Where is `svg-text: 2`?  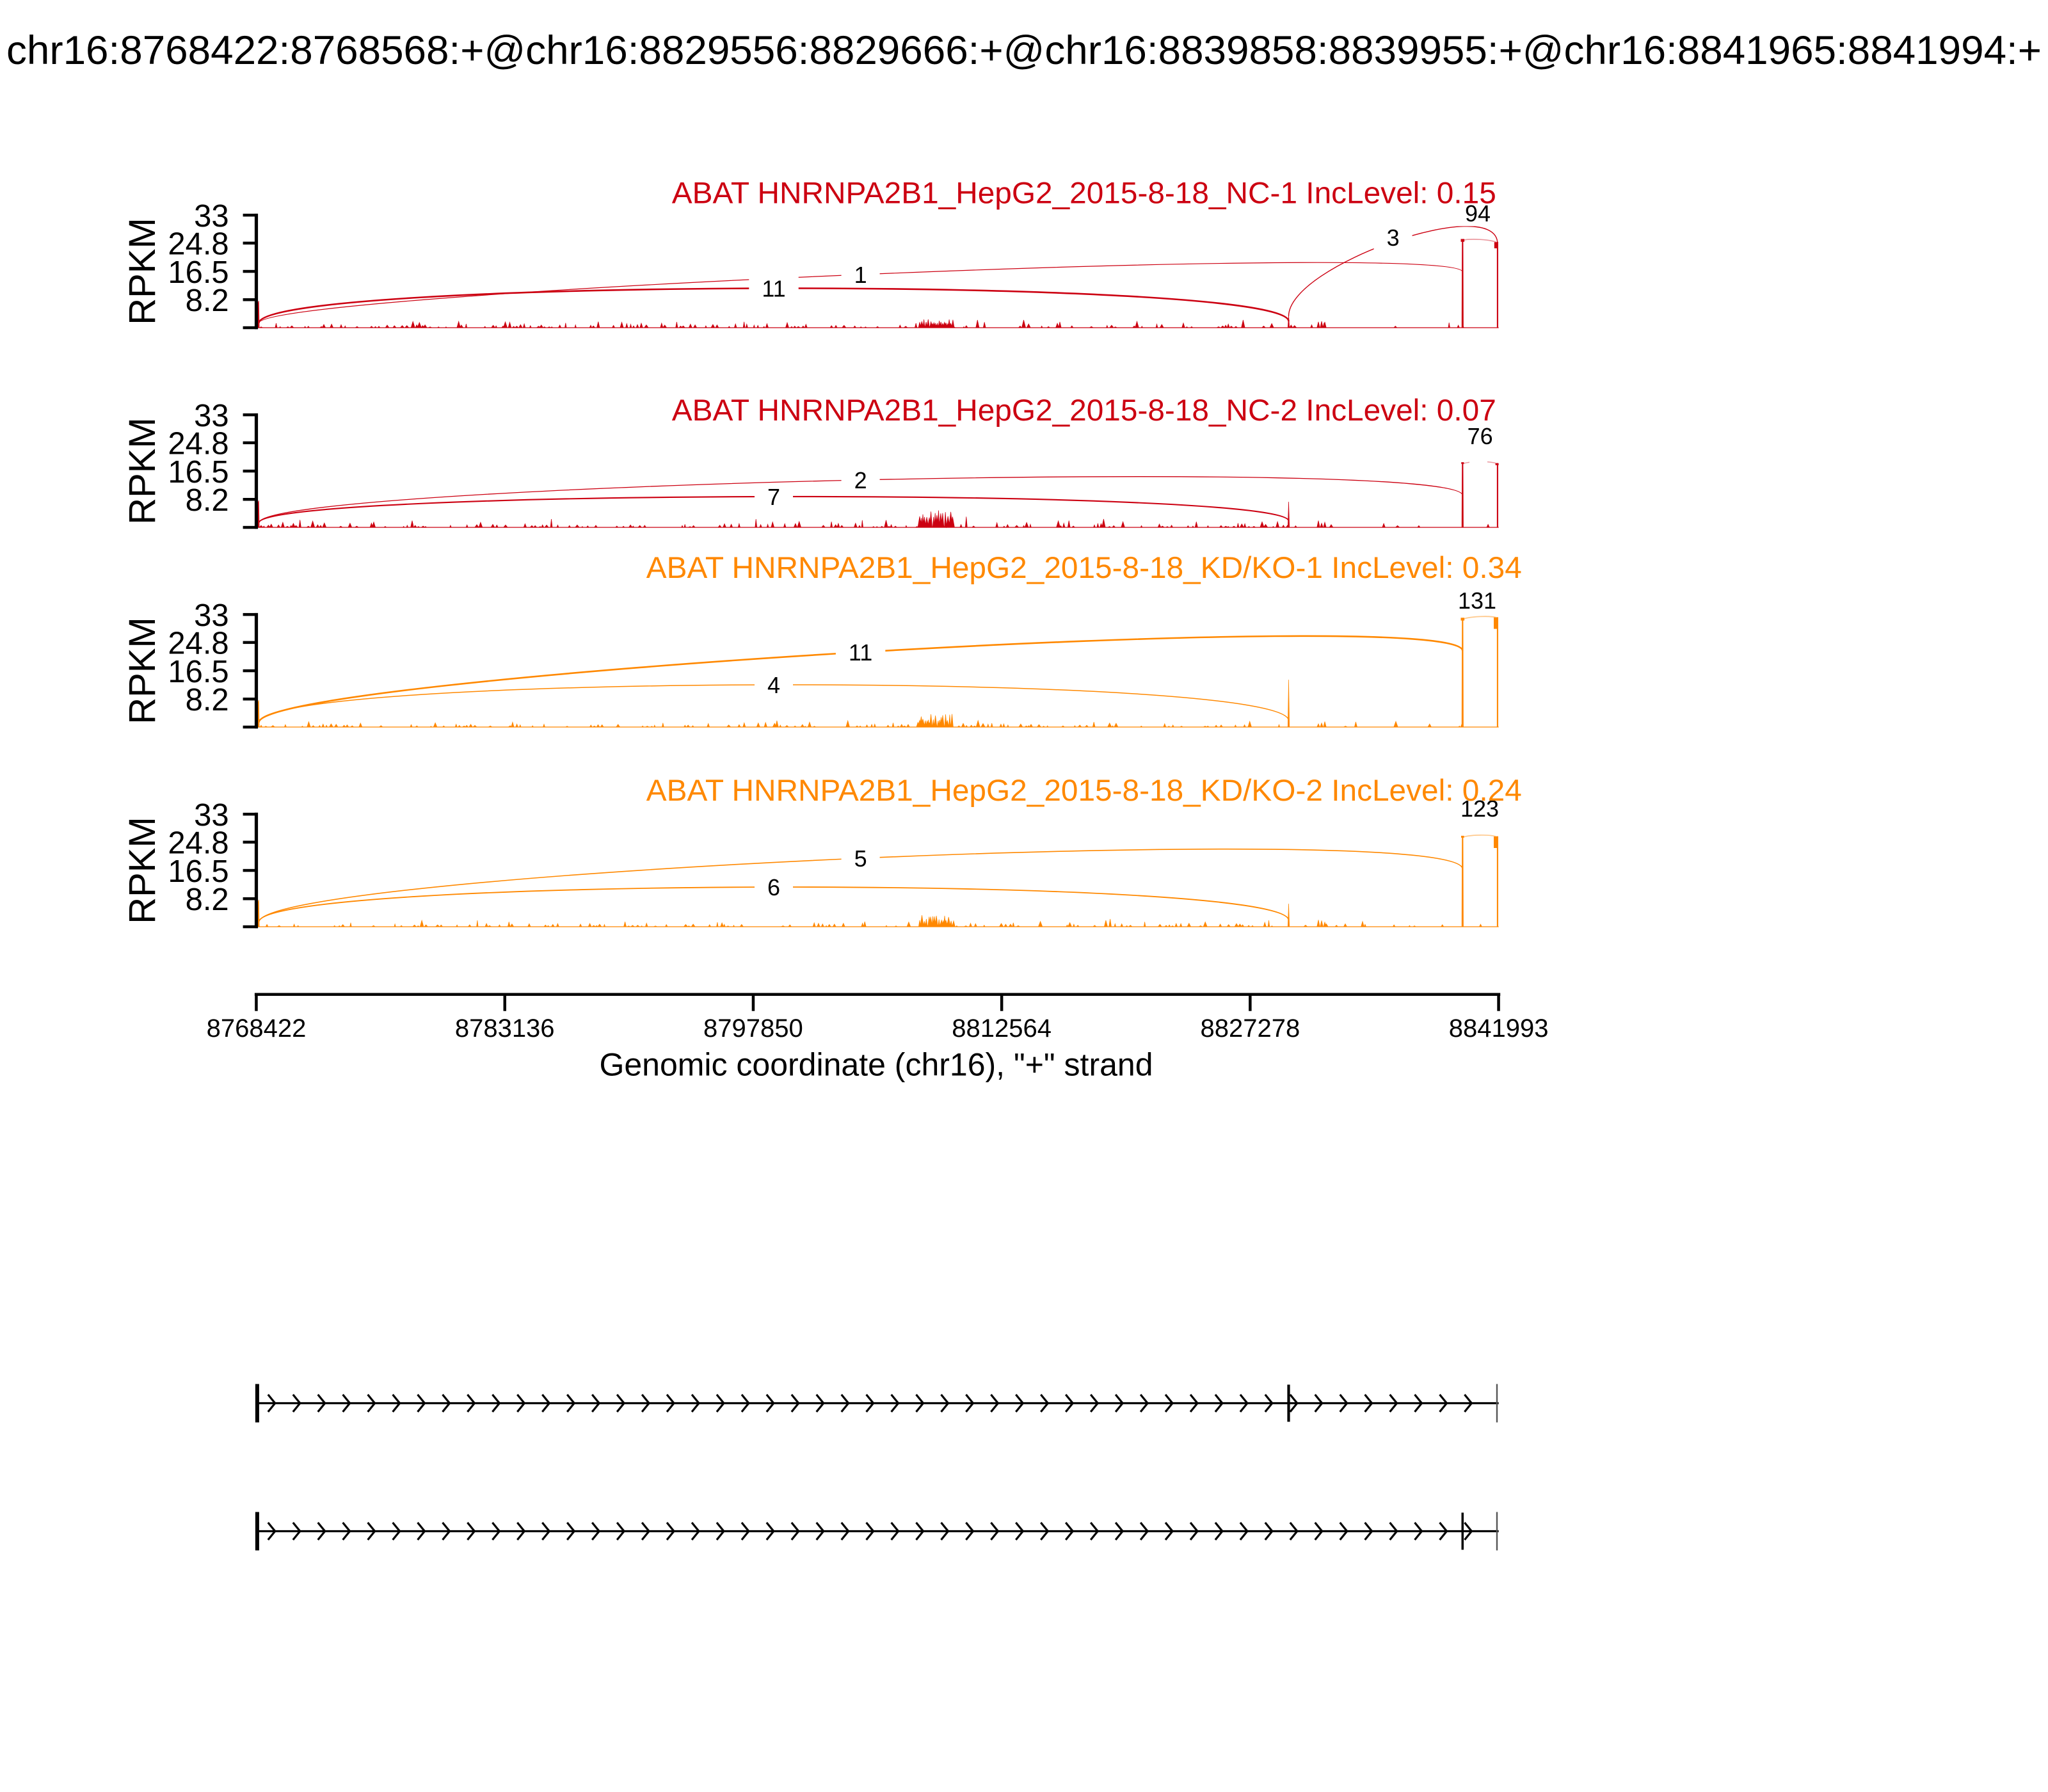 svg-text: 2 is located at coordinates (860, 480).